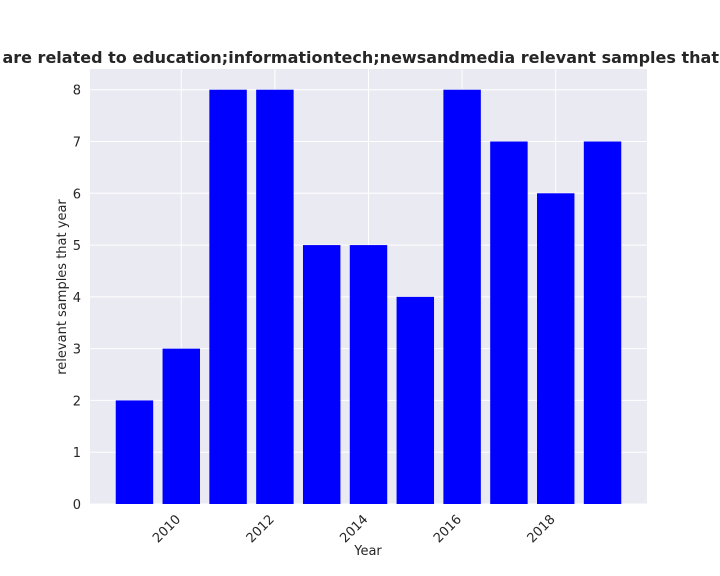 The height and width of the screenshot is (576, 720). What do you see at coordinates (602, 322) in the screenshot?
I see `bar-2019` at bounding box center [602, 322].